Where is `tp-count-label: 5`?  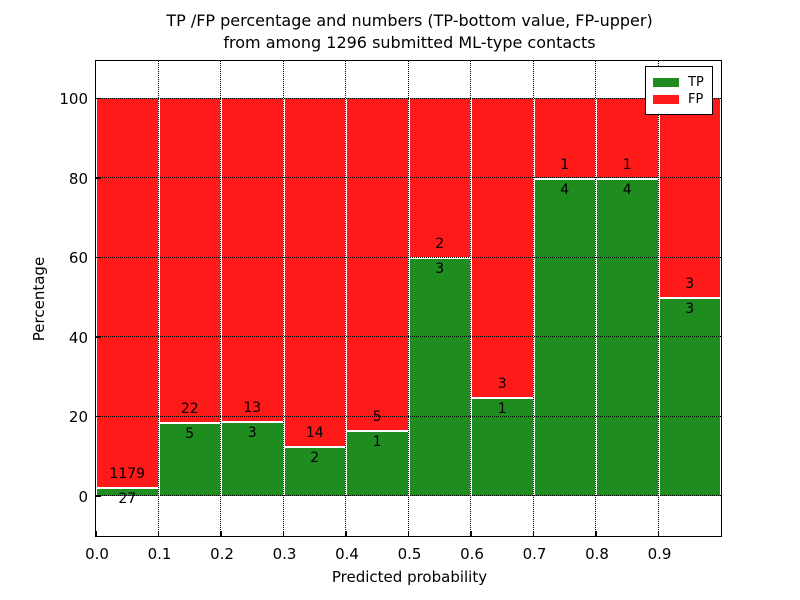 tp-count-label: 5 is located at coordinates (190, 434).